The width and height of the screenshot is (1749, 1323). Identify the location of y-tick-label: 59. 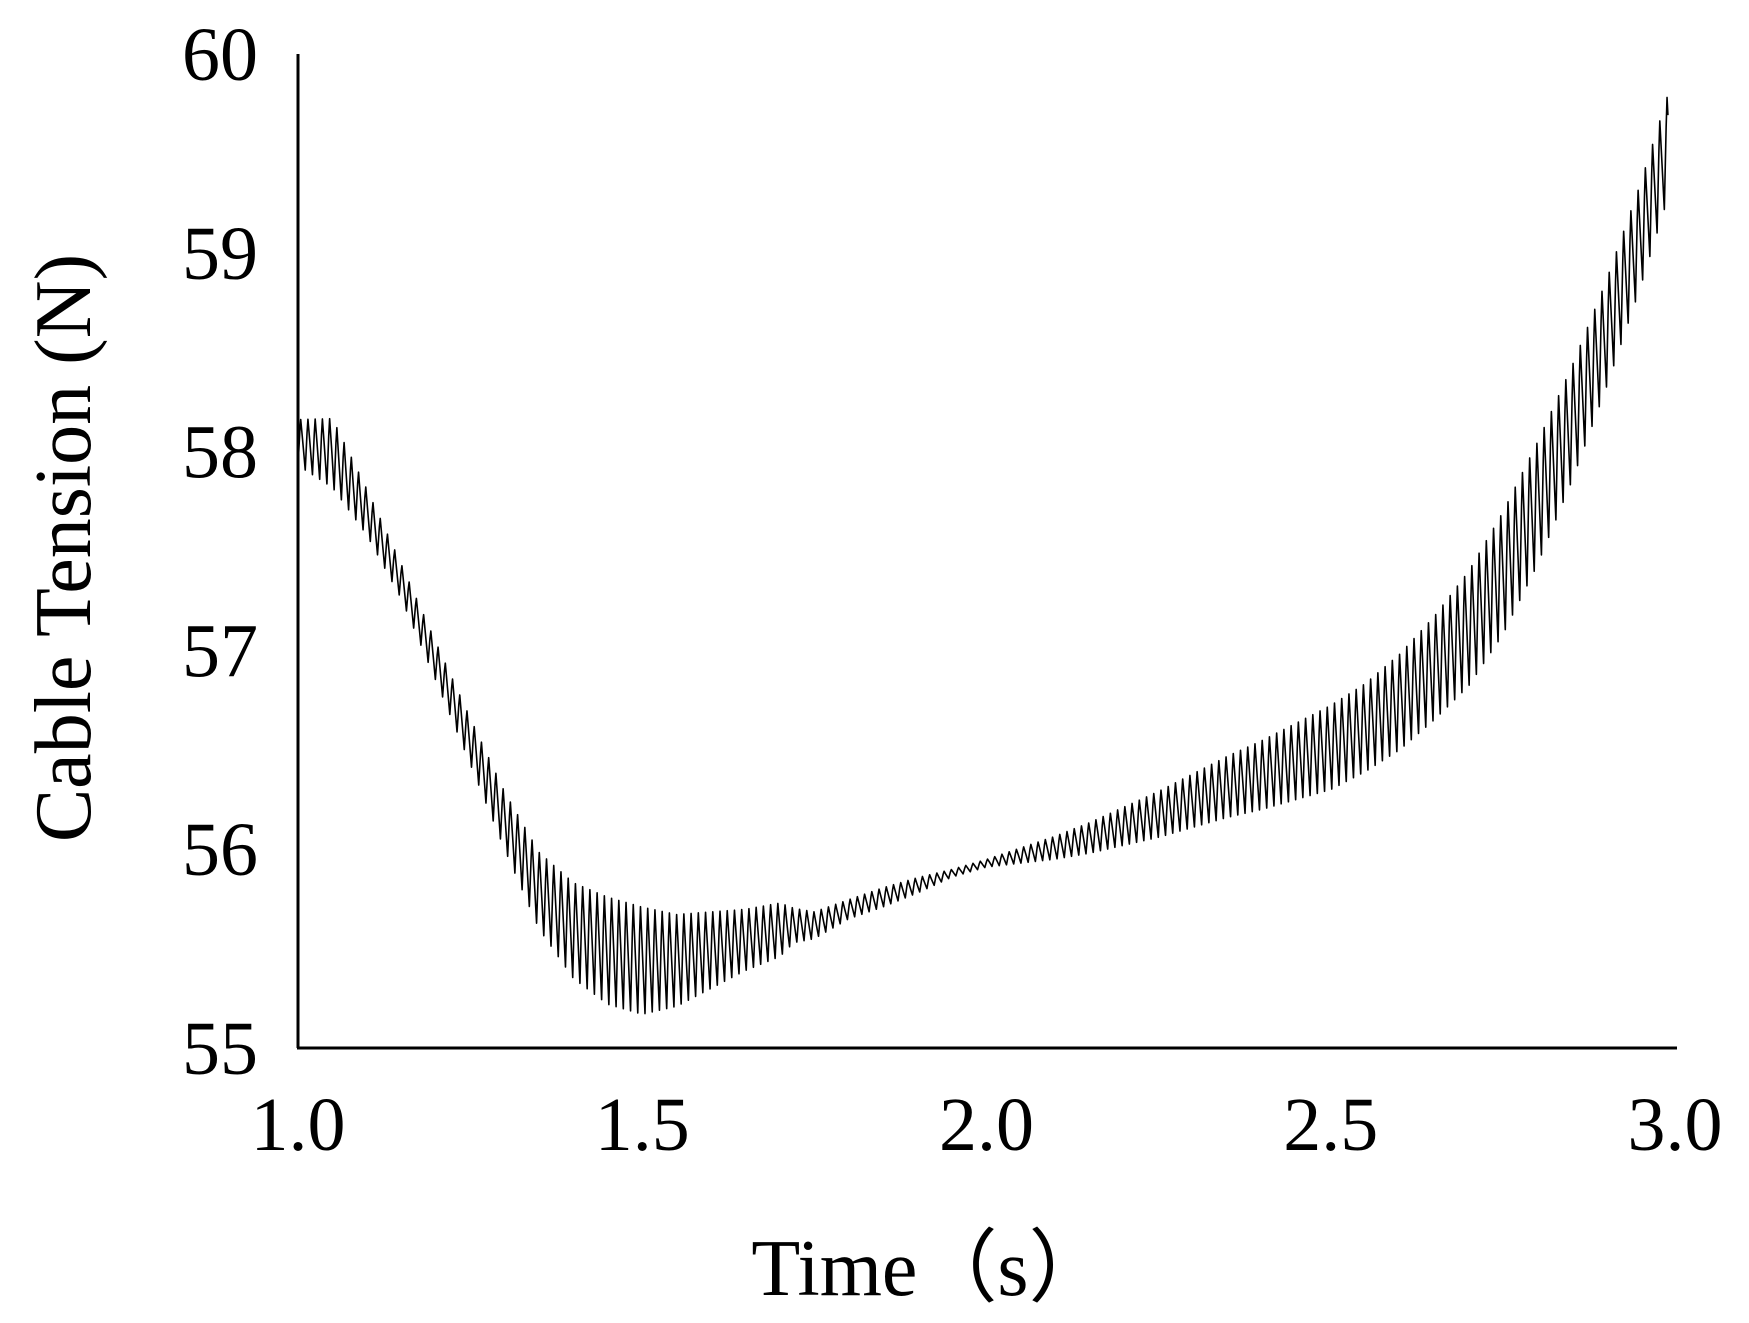
(220, 254).